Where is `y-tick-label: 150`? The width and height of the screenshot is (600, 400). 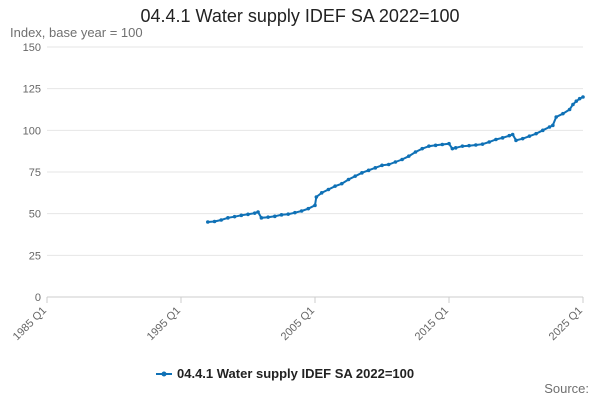 y-tick-label: 150 is located at coordinates (32, 48).